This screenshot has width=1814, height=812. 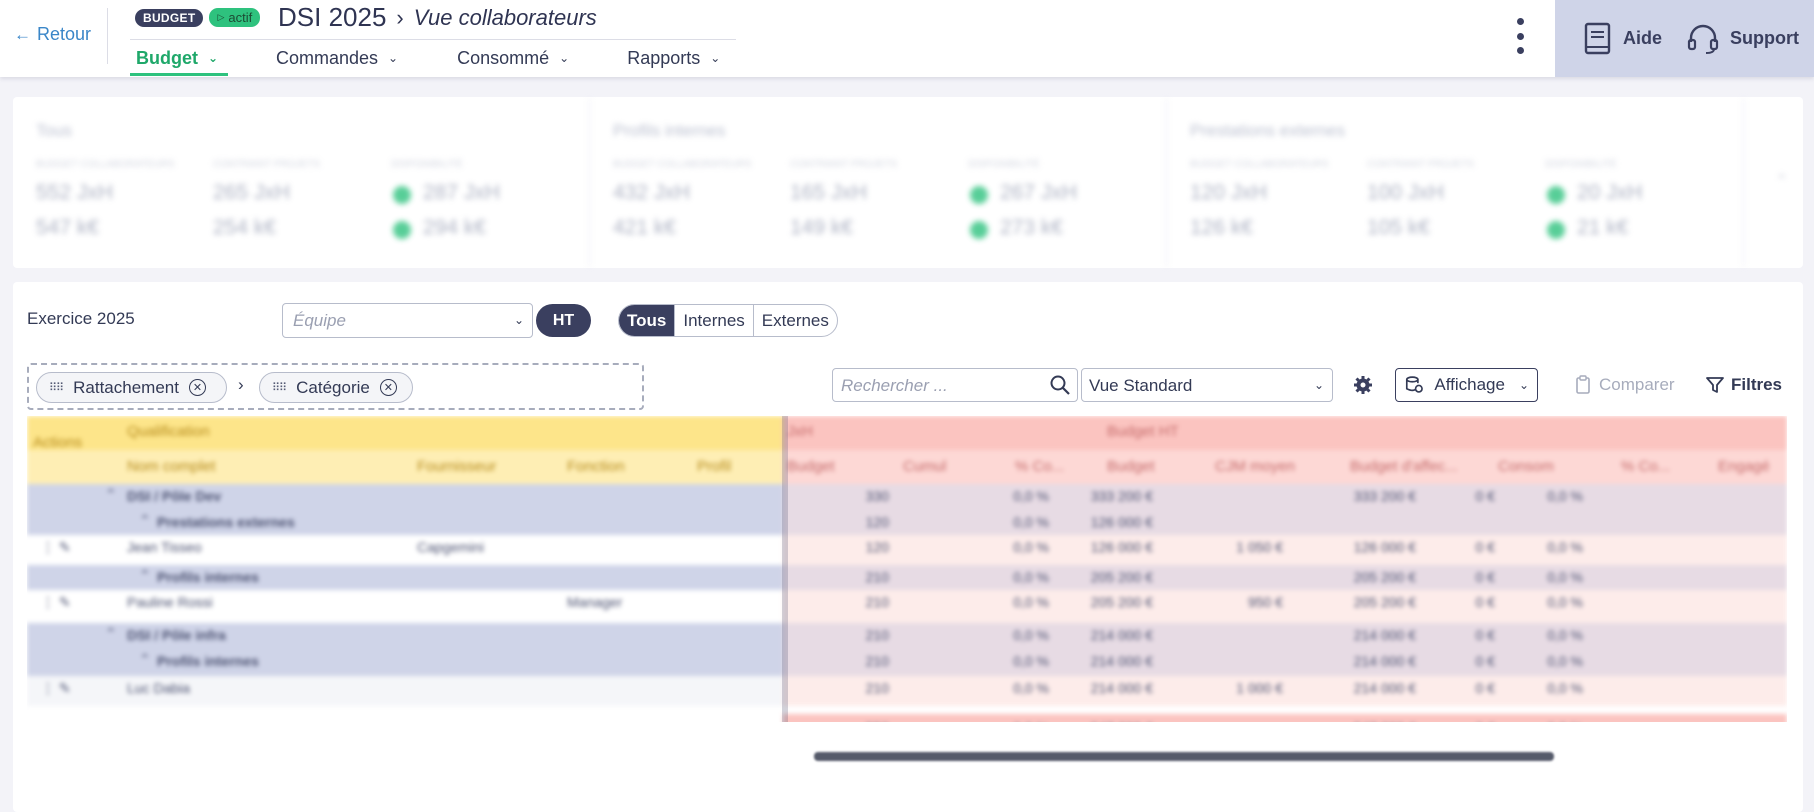 I want to click on display-menu-button: Affichage ⌄, so click(x=1466, y=385).